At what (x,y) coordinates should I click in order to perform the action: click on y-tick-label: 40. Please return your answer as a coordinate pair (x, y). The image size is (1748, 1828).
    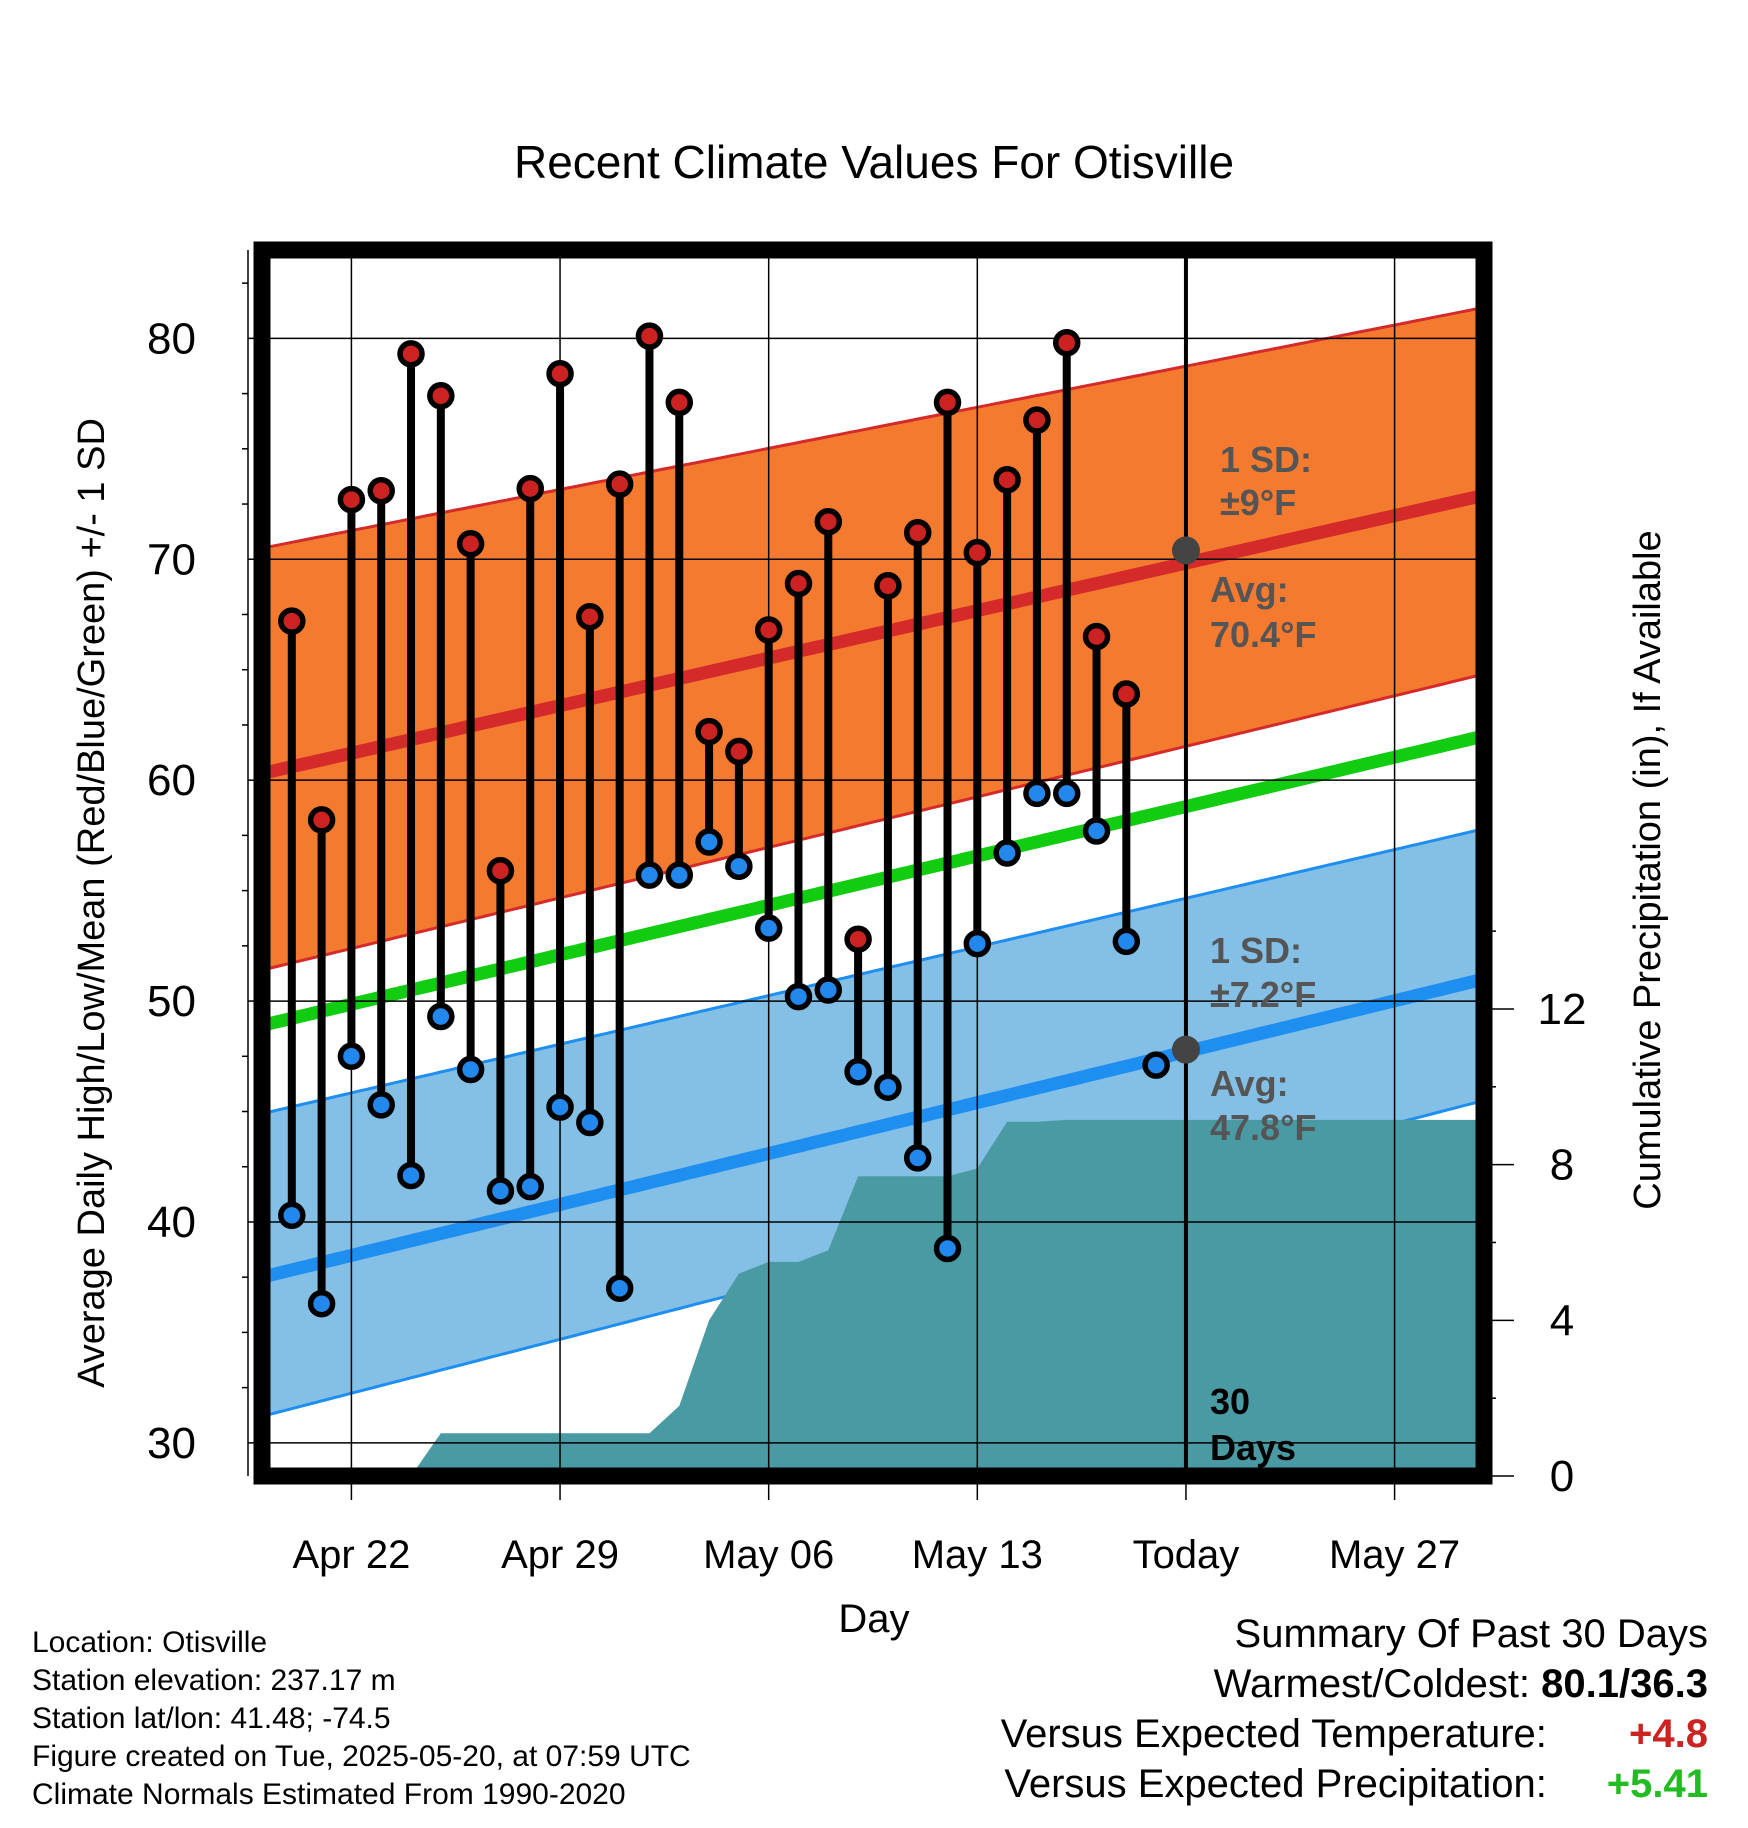
    Looking at the image, I should click on (171, 1222).